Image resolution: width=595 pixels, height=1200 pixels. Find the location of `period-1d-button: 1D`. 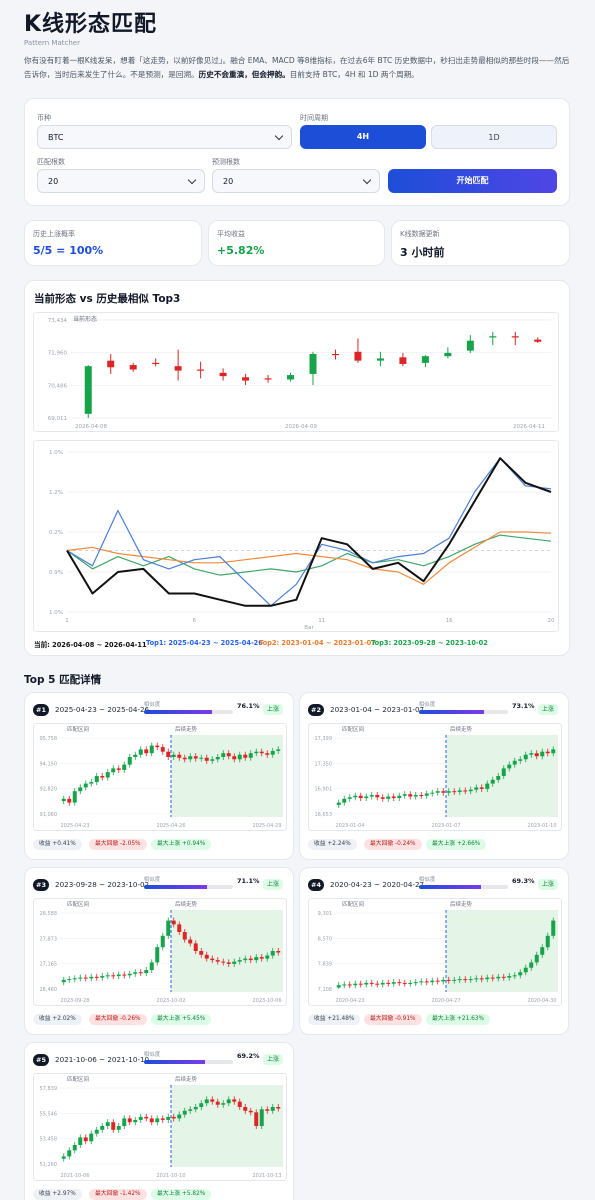

period-1d-button: 1D is located at coordinates (494, 137).